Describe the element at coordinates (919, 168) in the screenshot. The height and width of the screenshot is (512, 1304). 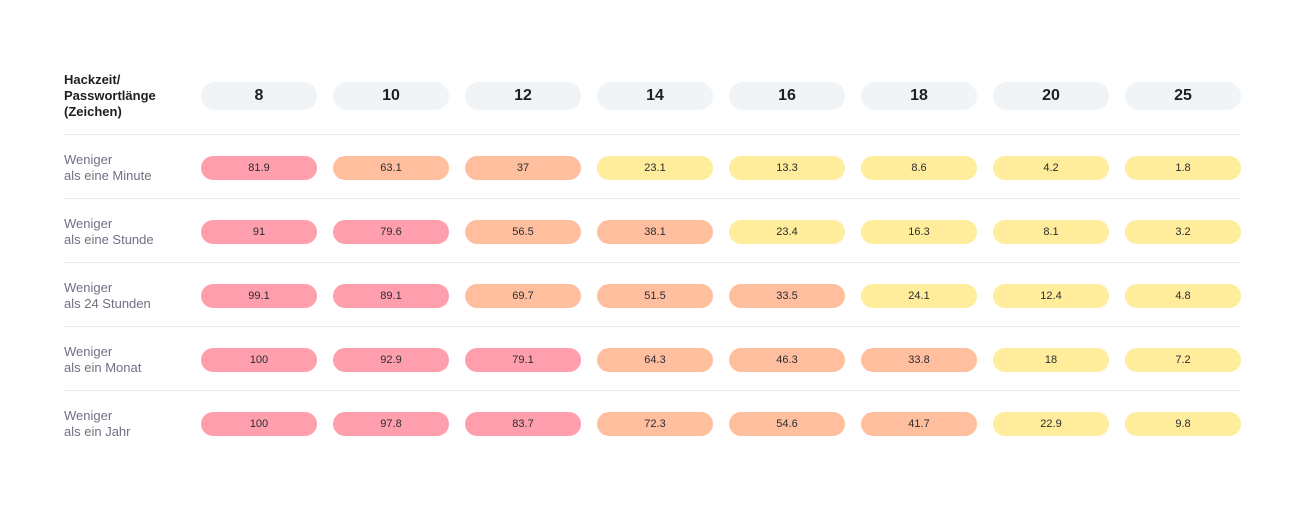
I see `value-cell: 8.6` at that location.